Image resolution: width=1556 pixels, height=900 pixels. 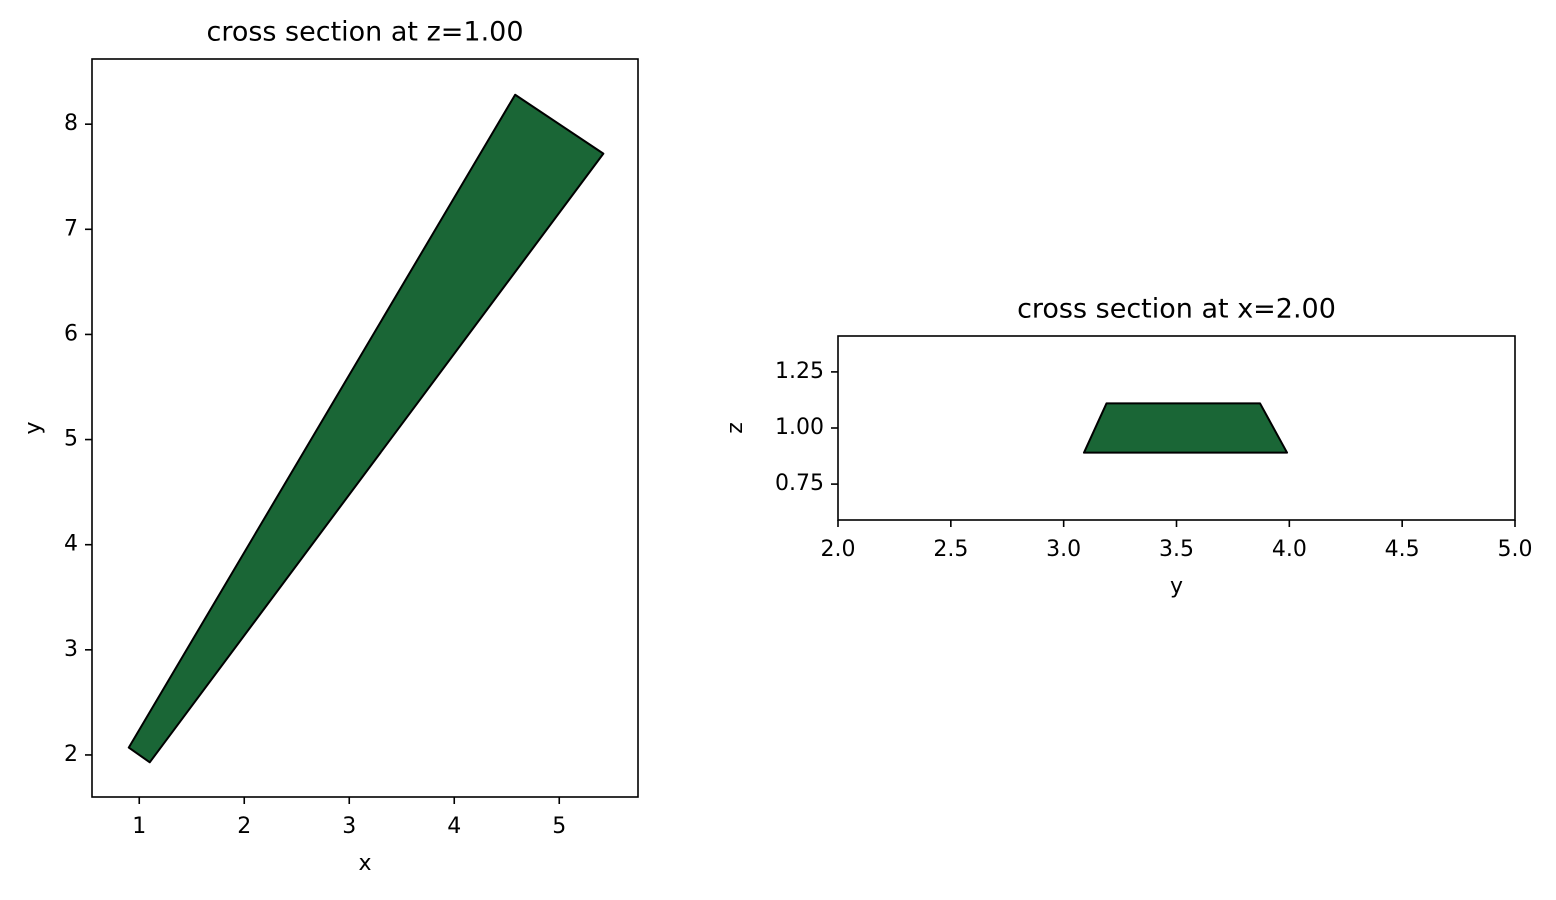 I want to click on y-tick-label: 3, so click(x=71, y=649).